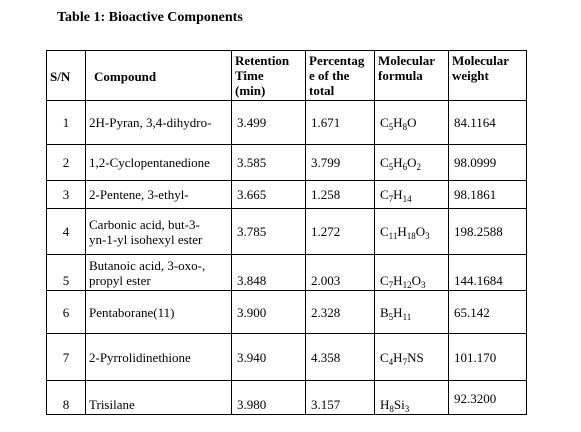  I want to click on cell-retention-time: 3.785, so click(268, 231).